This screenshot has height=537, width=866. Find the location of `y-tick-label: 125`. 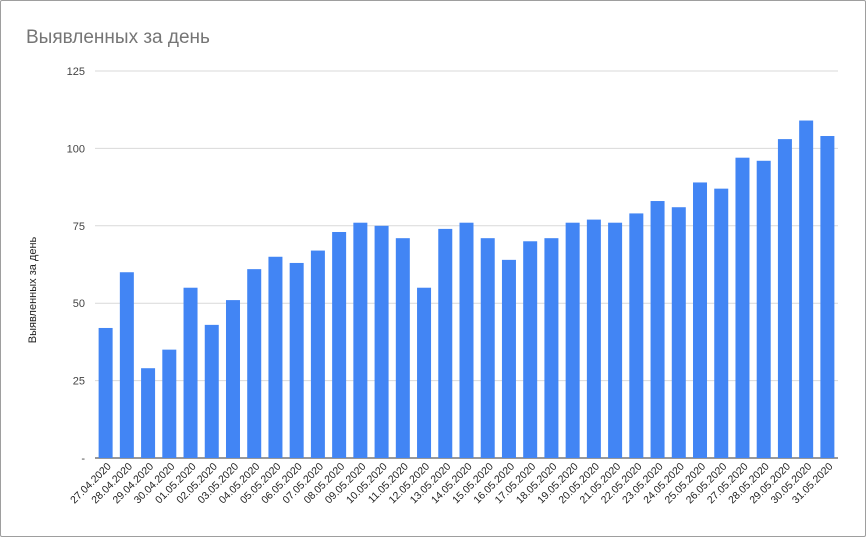

y-tick-label: 125 is located at coordinates (76, 72).